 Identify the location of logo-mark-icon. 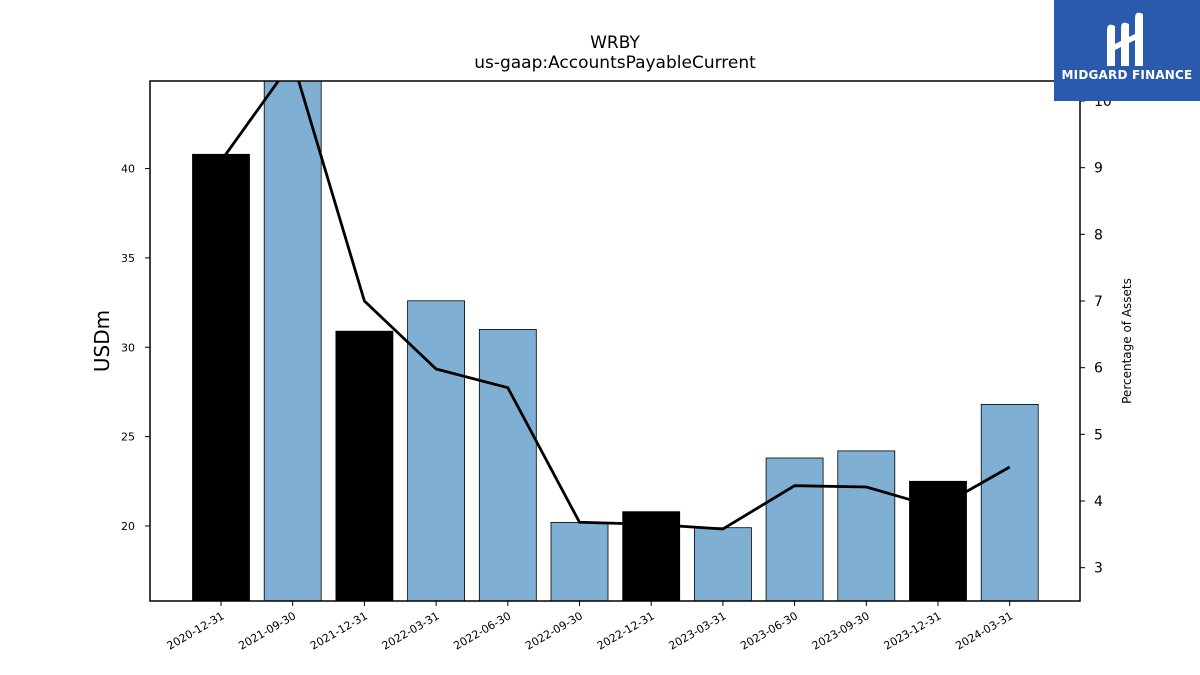
(1125, 39).